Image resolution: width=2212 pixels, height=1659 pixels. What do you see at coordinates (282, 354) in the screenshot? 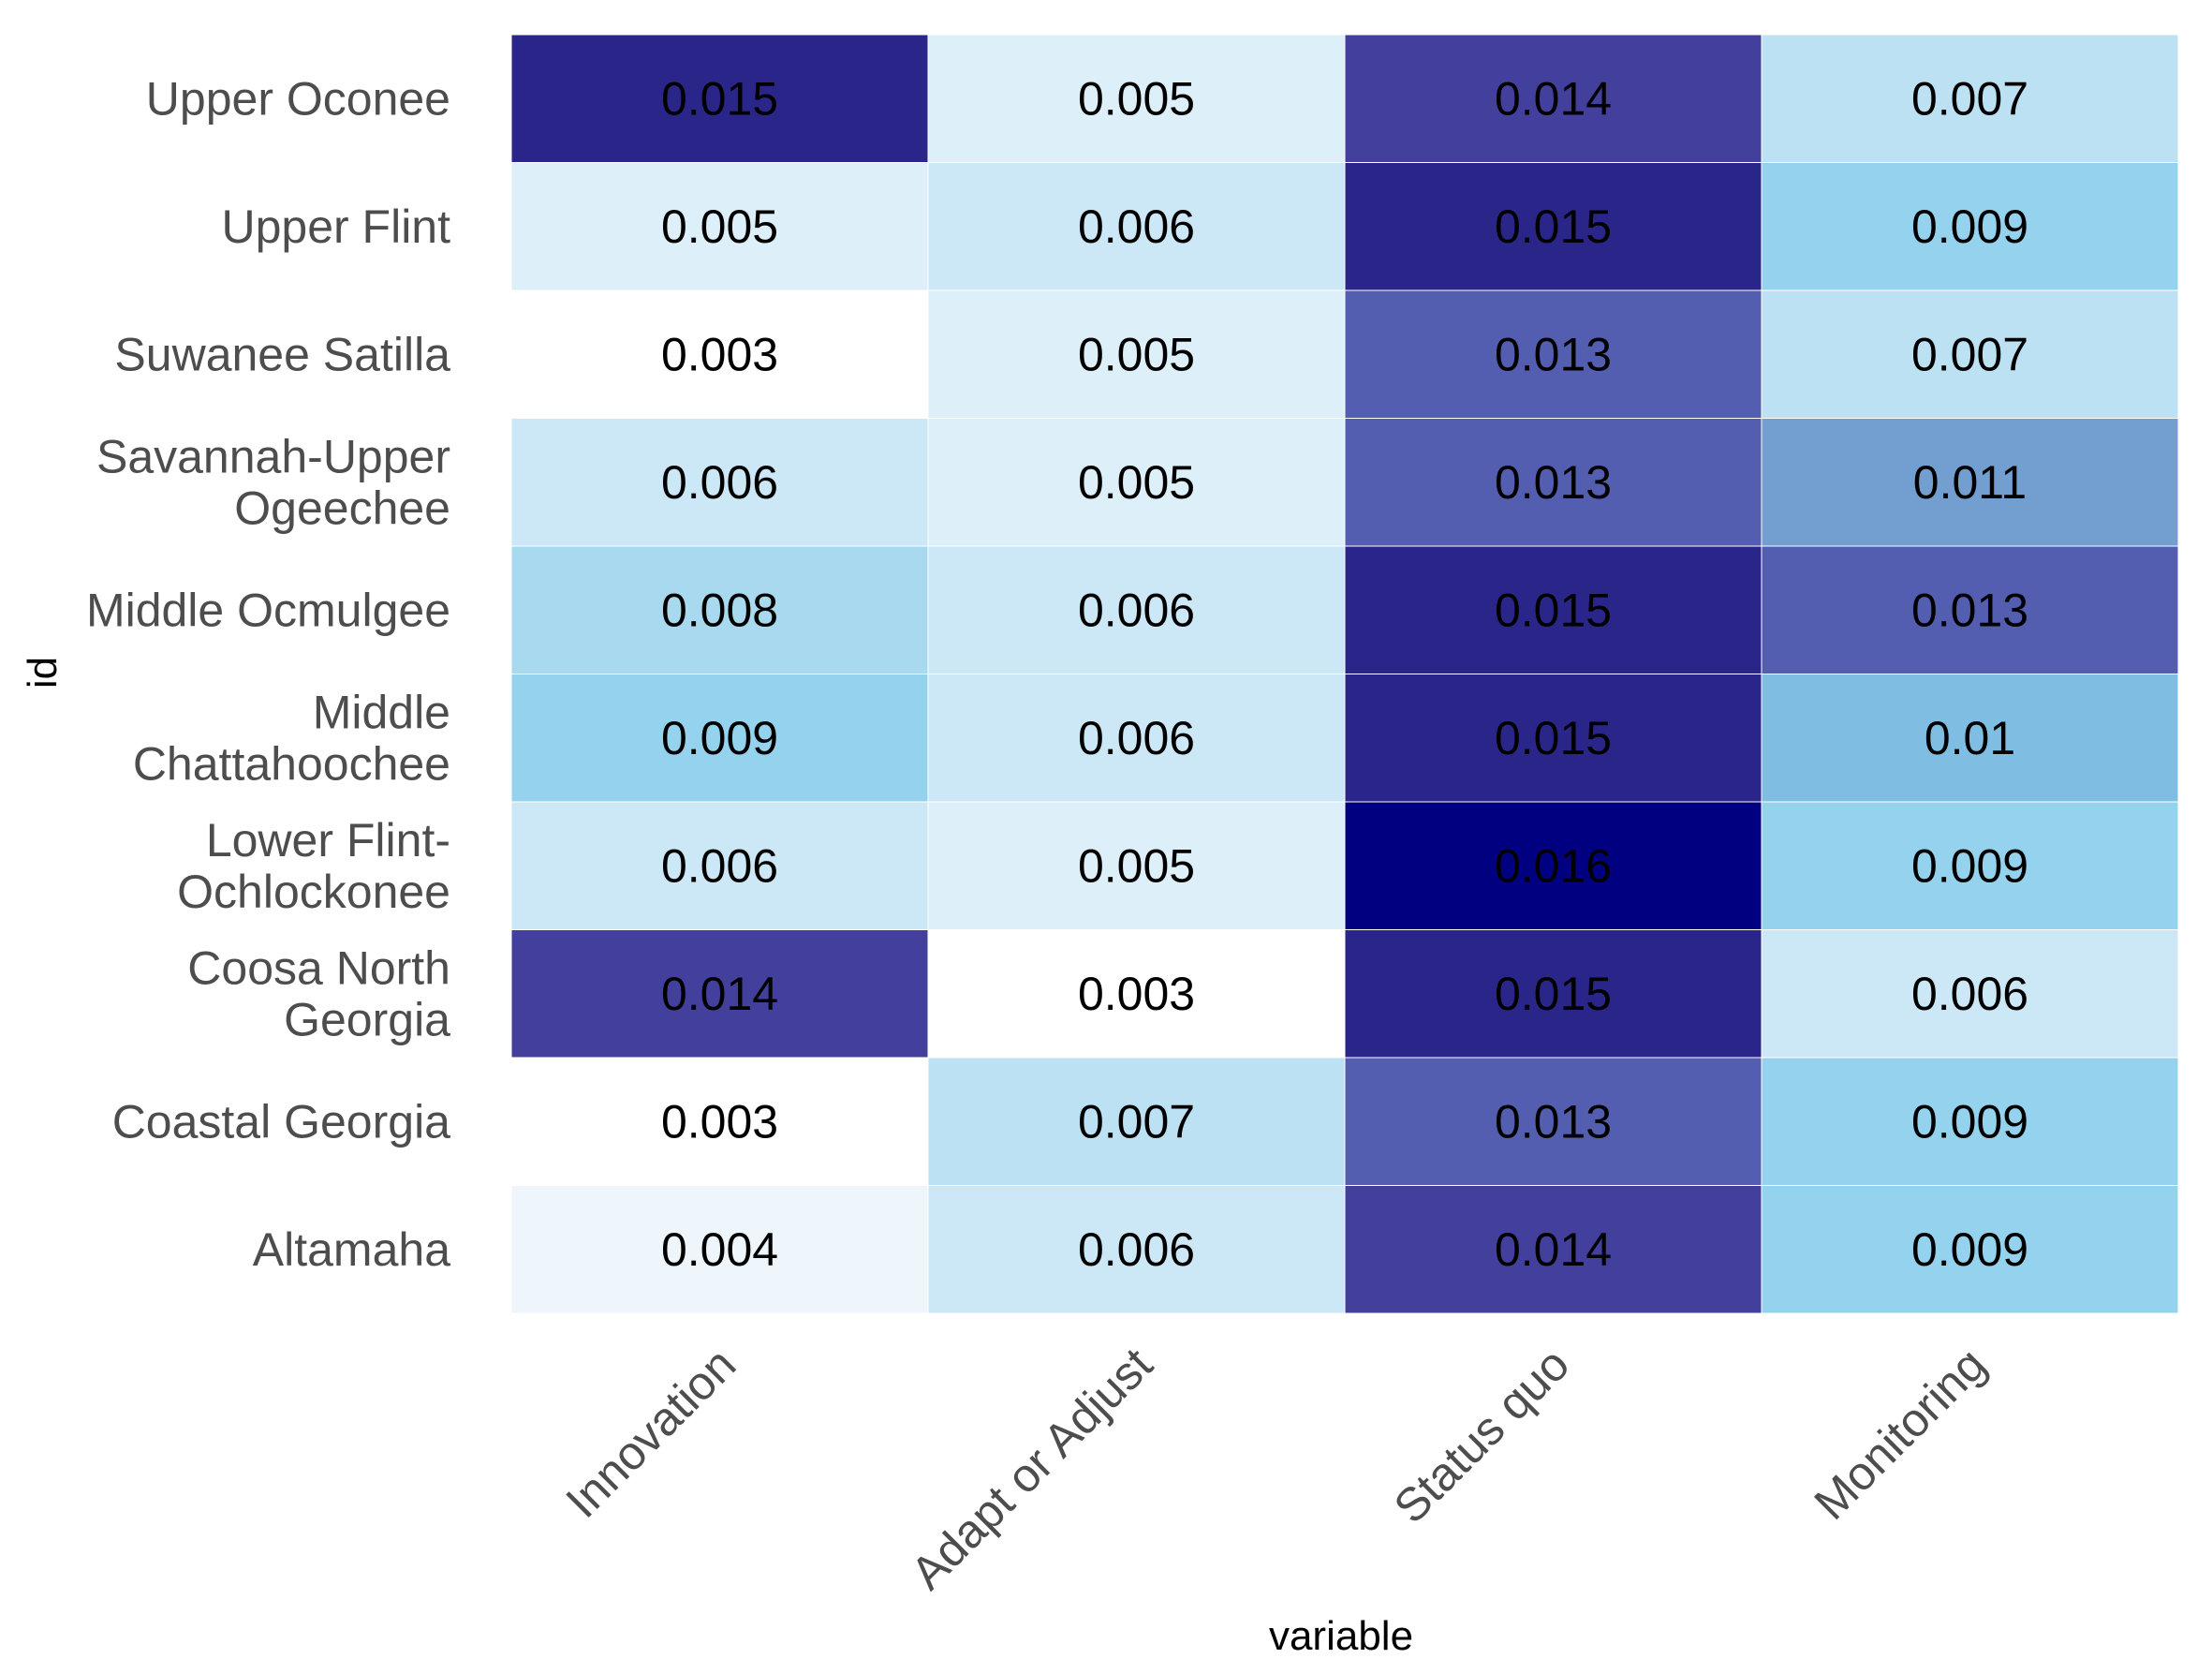
I see `y-tick-label: Suwanee Satilla` at bounding box center [282, 354].